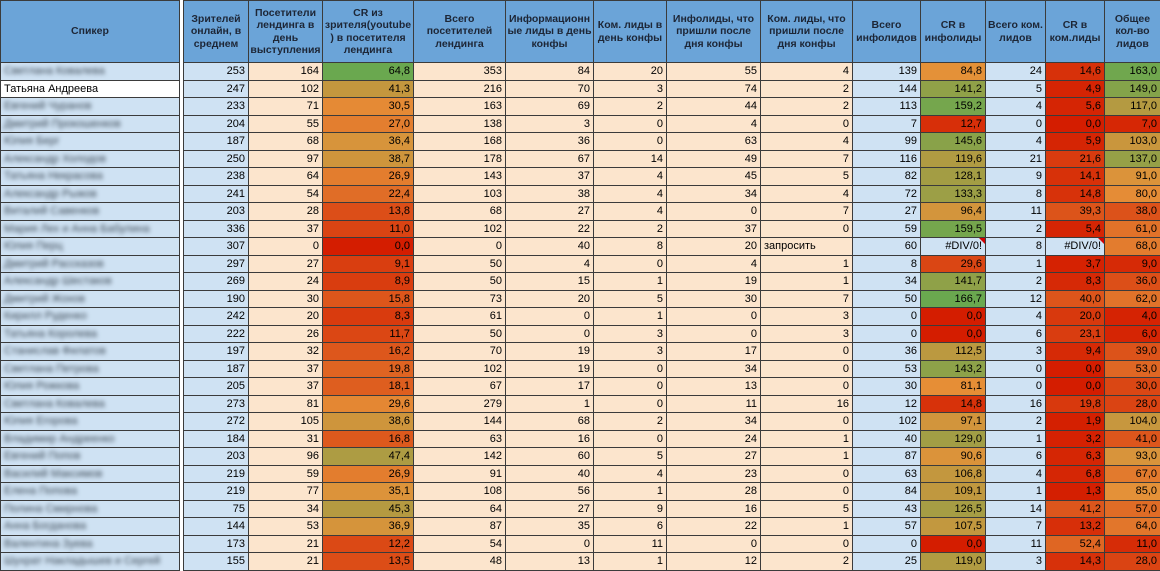 Image resolution: width=1160 pixels, height=571 pixels. I want to click on cell-total_leads: 80,0, so click(1132, 194).